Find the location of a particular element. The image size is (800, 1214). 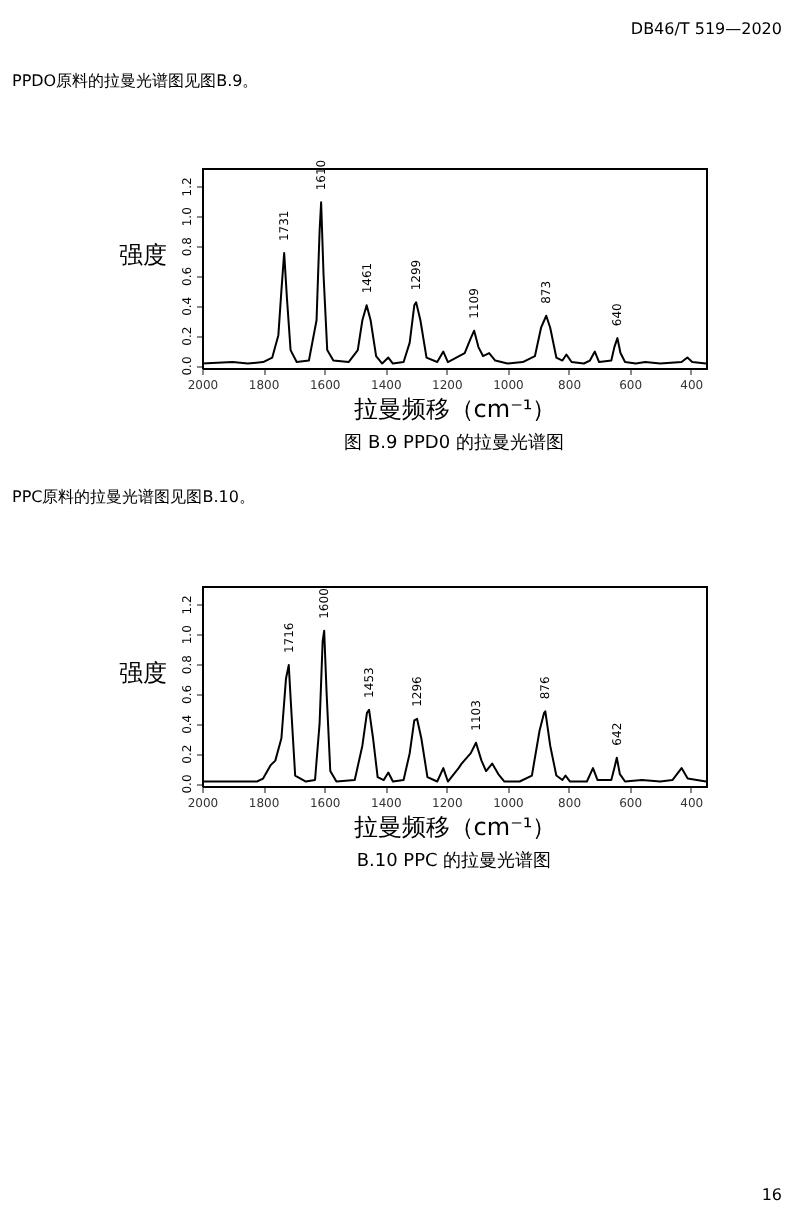

text: PPDO原料的拉曼光谱图见图B.9。 is located at coordinates (135, 81).